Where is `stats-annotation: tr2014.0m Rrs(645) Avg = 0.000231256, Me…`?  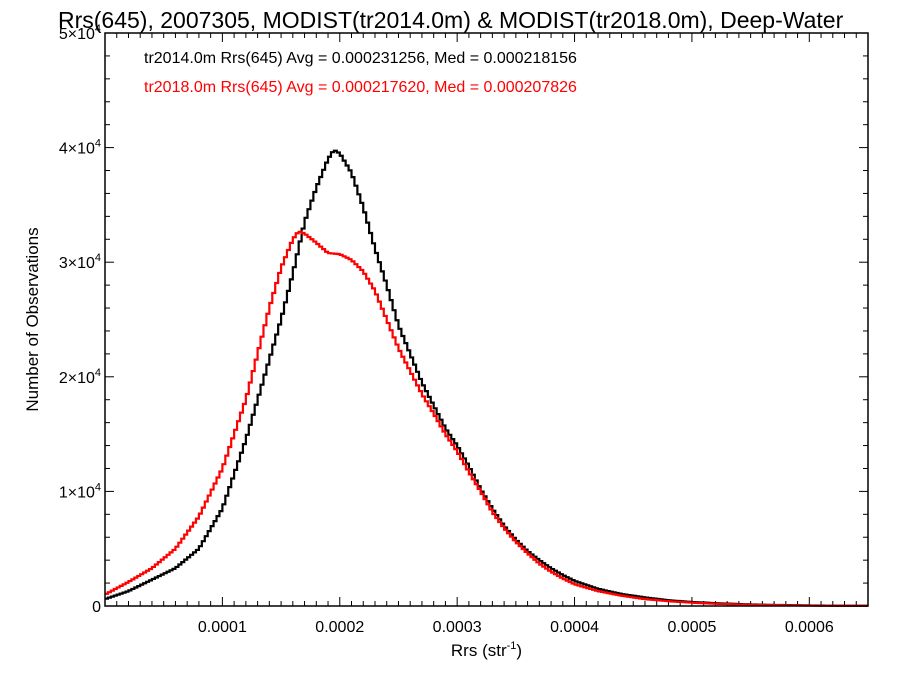
stats-annotation: tr2014.0m Rrs(645) Avg = 0.000231256, Me… is located at coordinates (360, 58).